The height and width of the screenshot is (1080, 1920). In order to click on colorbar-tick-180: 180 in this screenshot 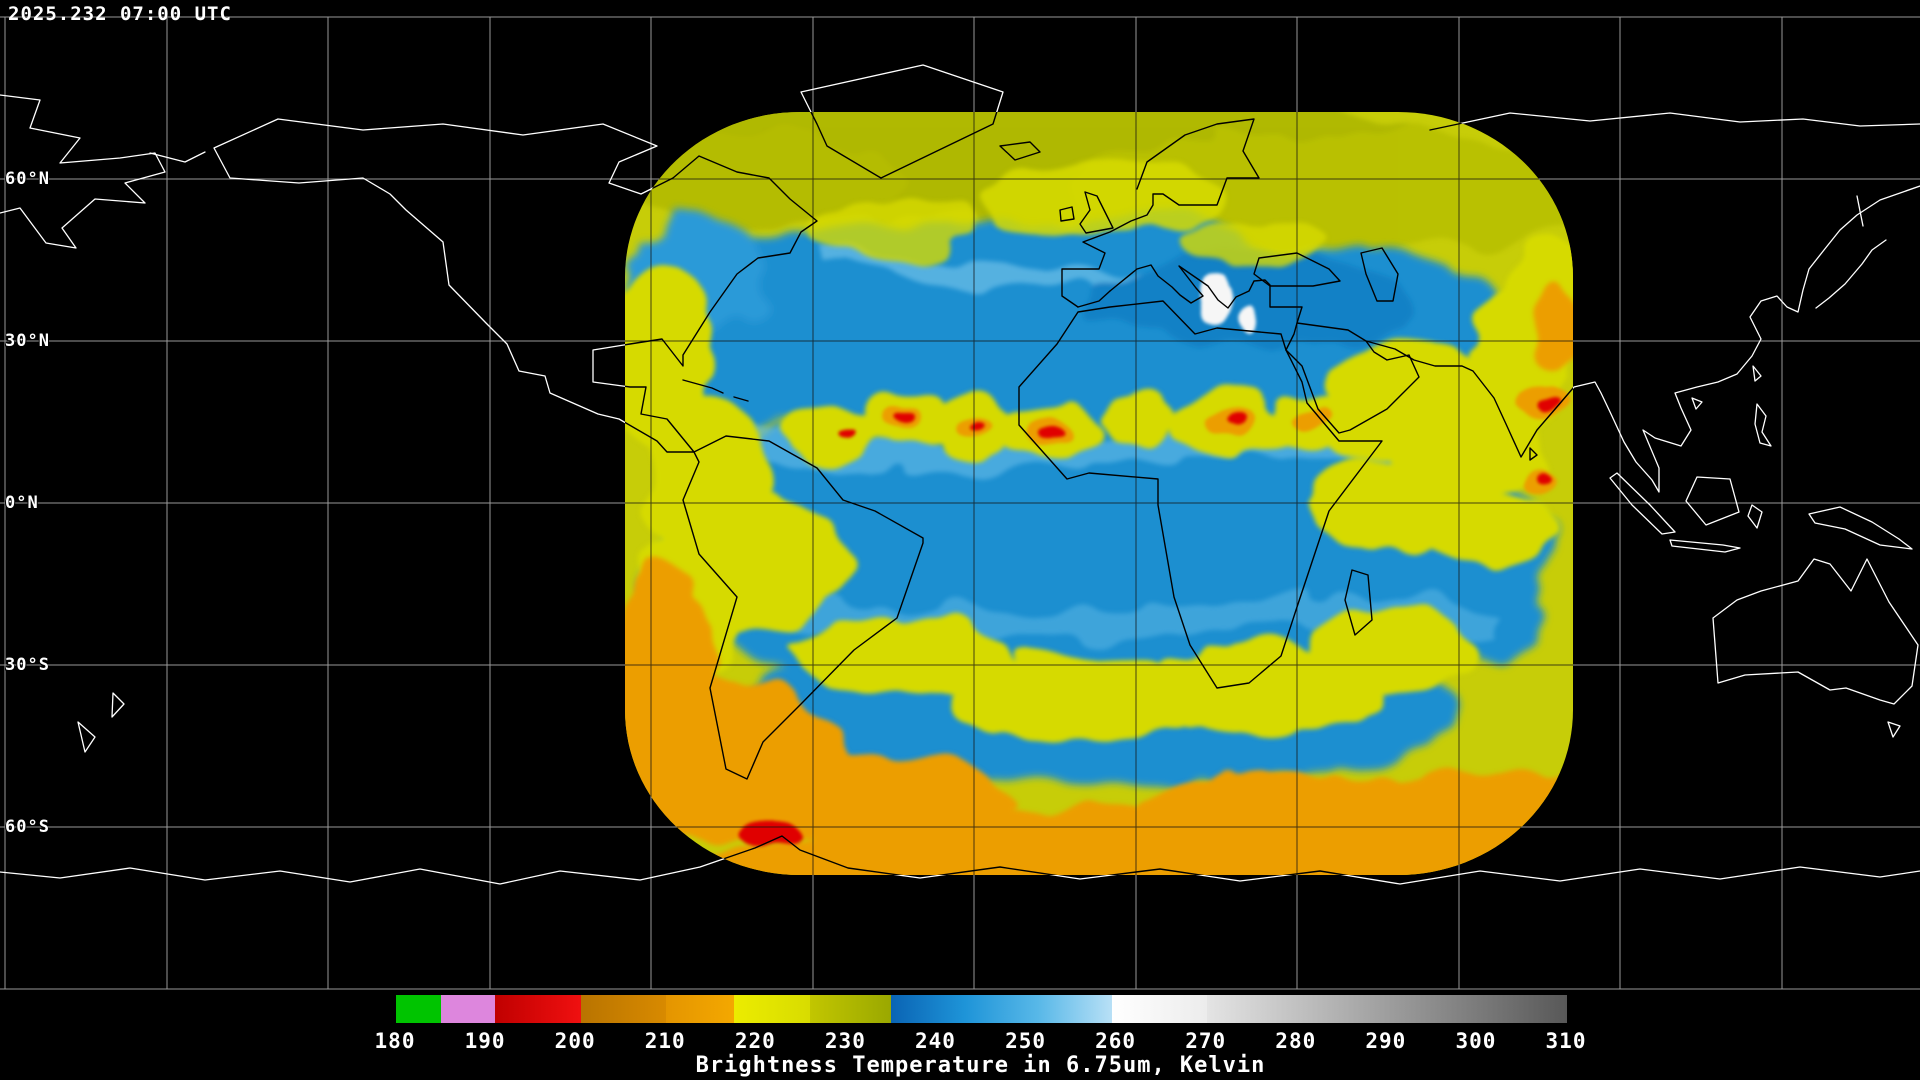, I will do `click(395, 1041)`.